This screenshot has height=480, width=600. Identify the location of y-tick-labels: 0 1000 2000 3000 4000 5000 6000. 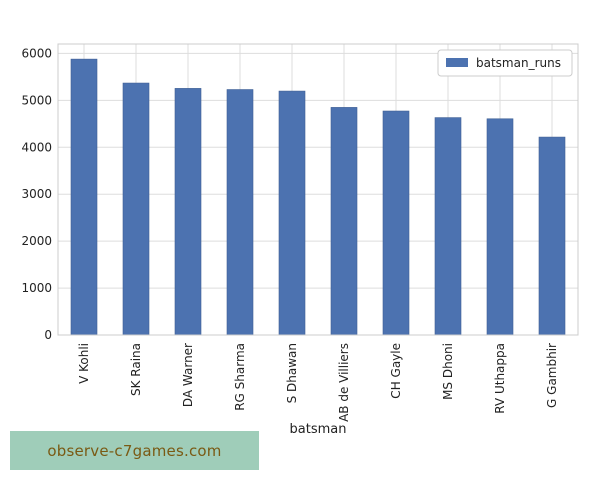
(36, 194).